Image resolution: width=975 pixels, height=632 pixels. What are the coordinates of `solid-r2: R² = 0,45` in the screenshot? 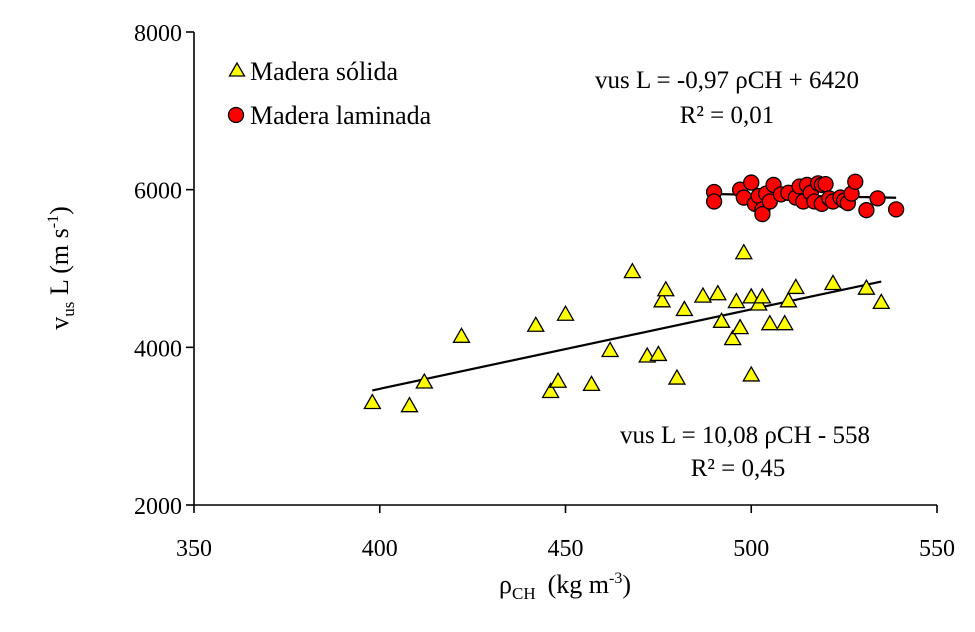 It's located at (738, 468).